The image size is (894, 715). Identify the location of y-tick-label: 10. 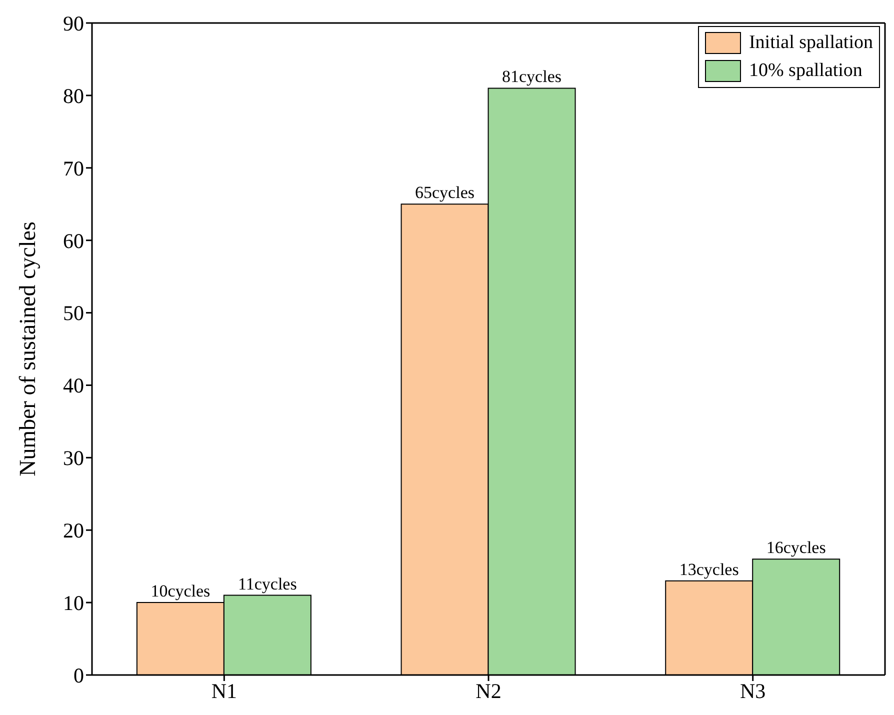
(73, 603).